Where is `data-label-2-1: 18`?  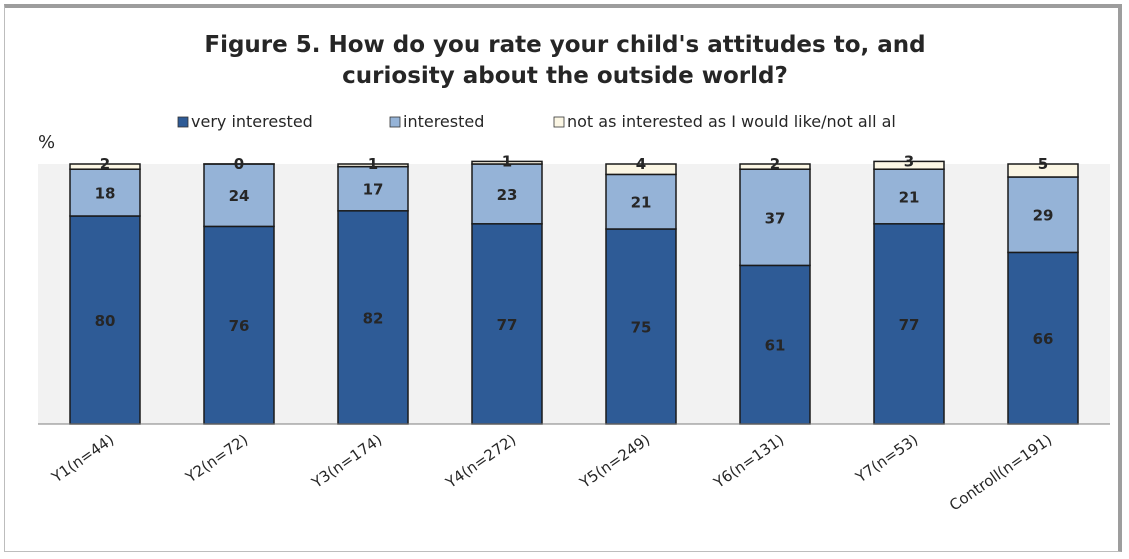 data-label-2-1: 18 is located at coordinates (105, 194).